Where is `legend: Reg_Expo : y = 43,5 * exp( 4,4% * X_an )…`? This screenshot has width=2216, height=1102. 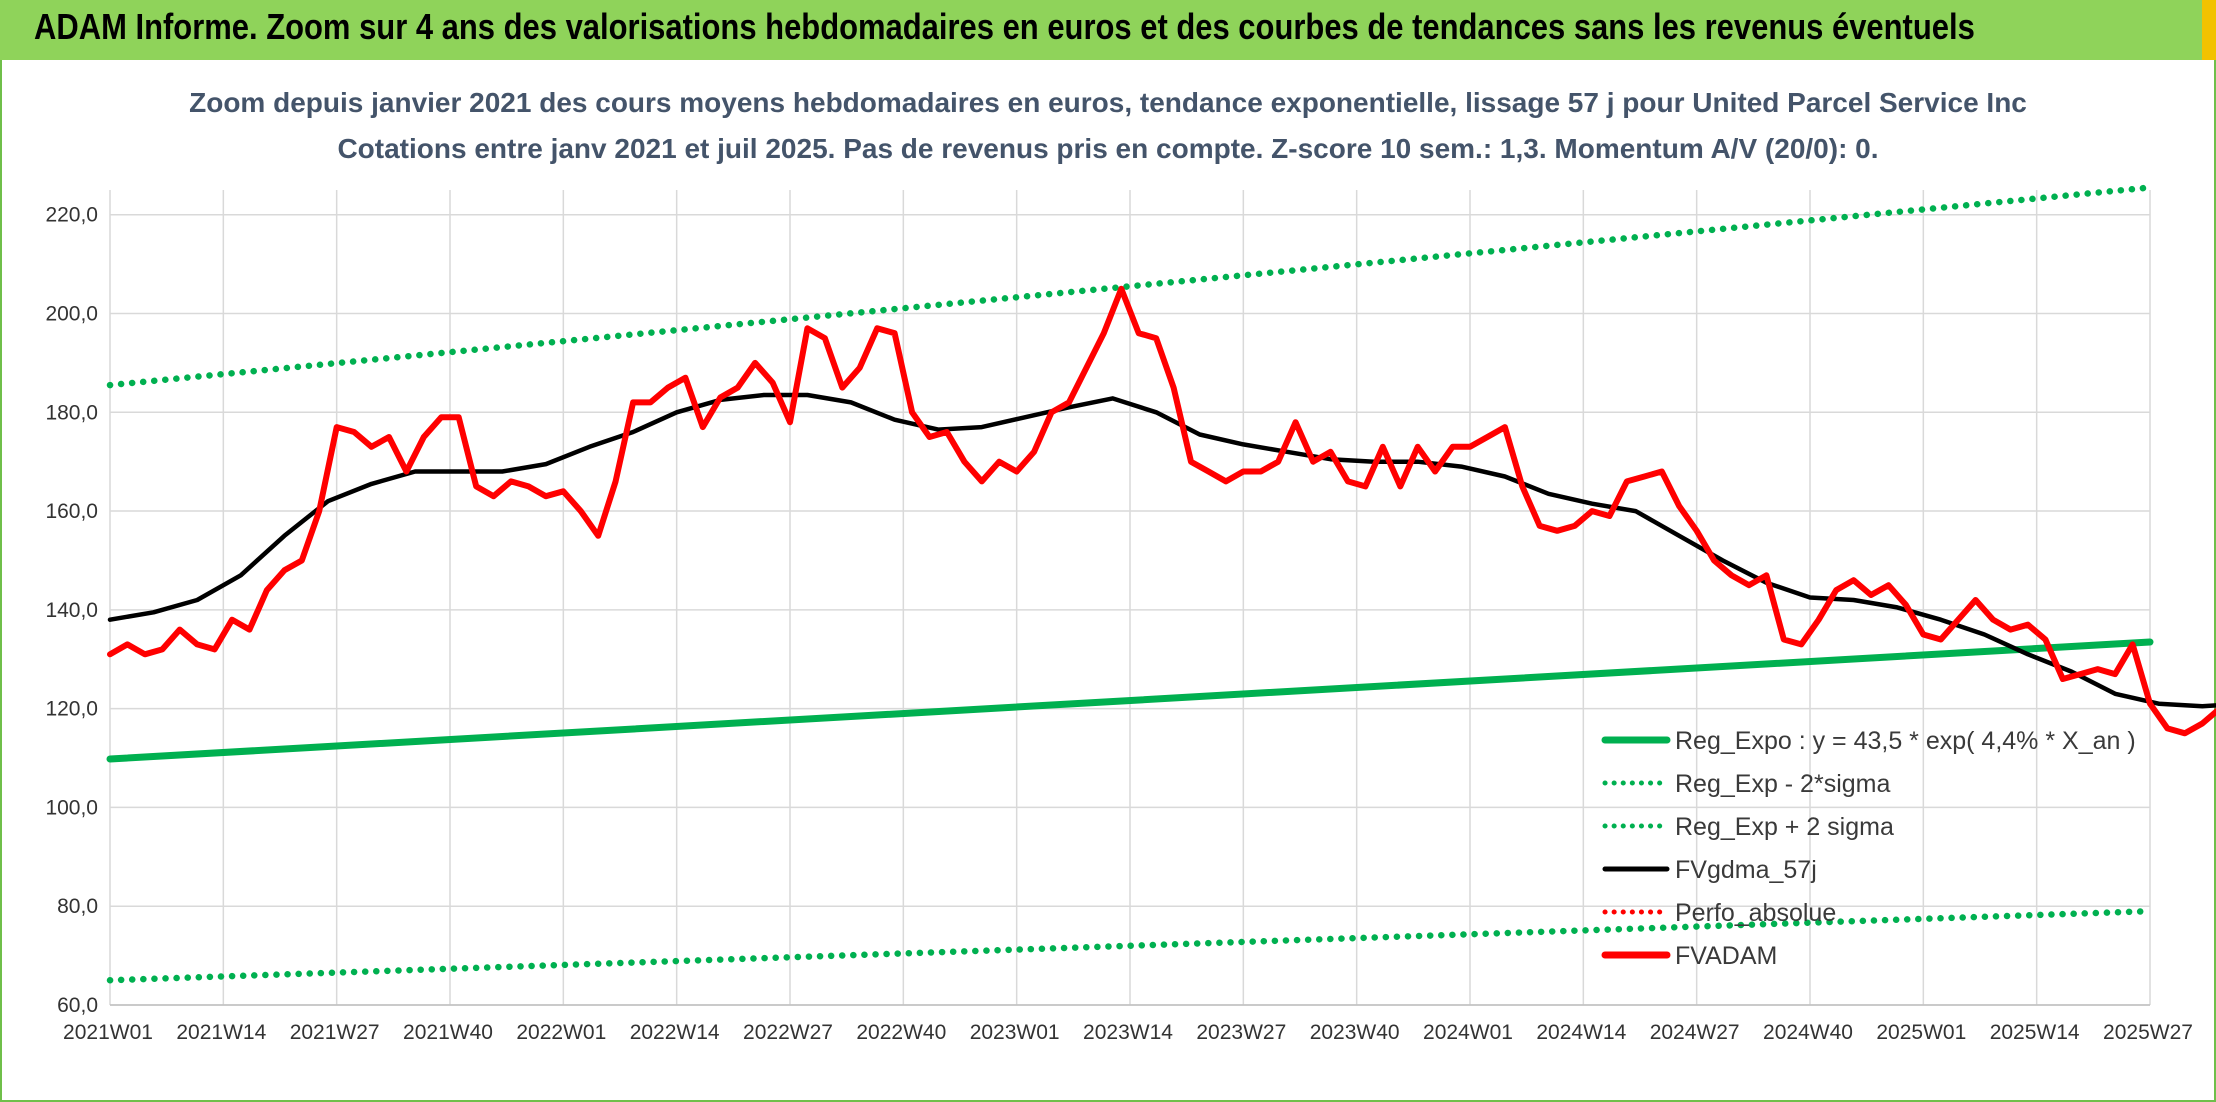
legend: Reg_Expo : y = 43,5 * exp( 4,4% * X_an )… is located at coordinates (1868, 848).